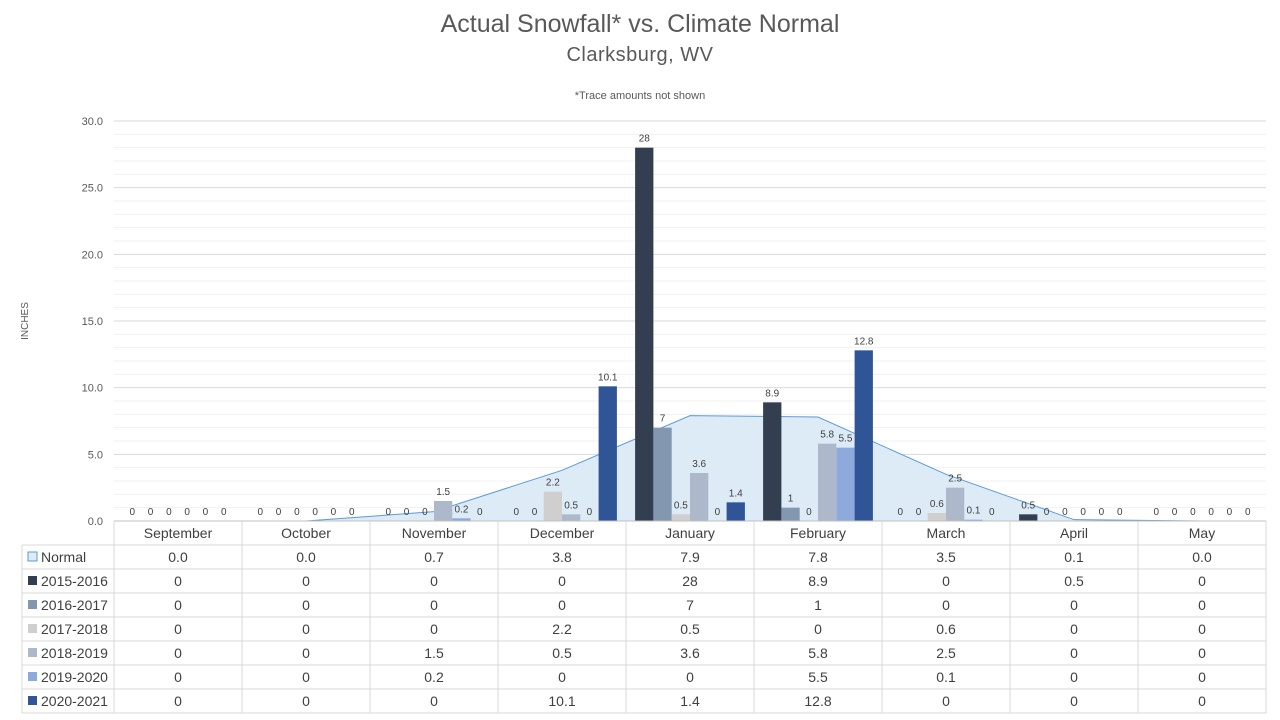 This screenshot has height=720, width=1280. What do you see at coordinates (818, 557) in the screenshot?
I see `table-cell: 7.8` at bounding box center [818, 557].